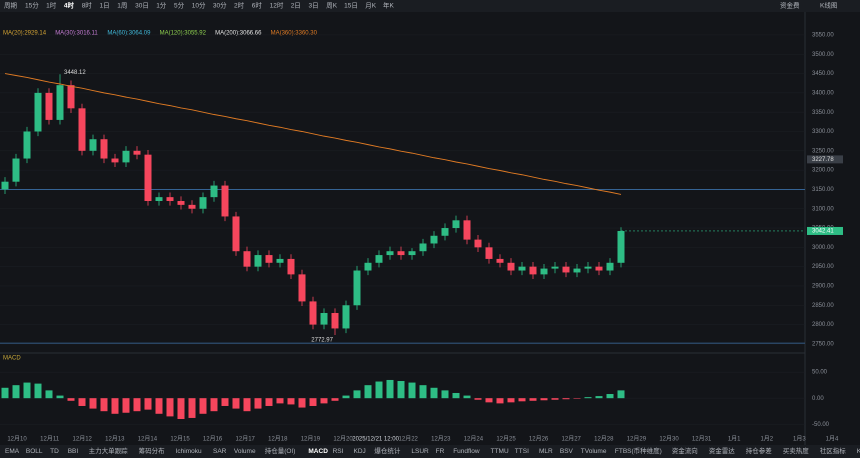 This screenshot has height=458, width=860. Describe the element at coordinates (430, 451) in the screenshot. I see `indicator-bar` at that location.